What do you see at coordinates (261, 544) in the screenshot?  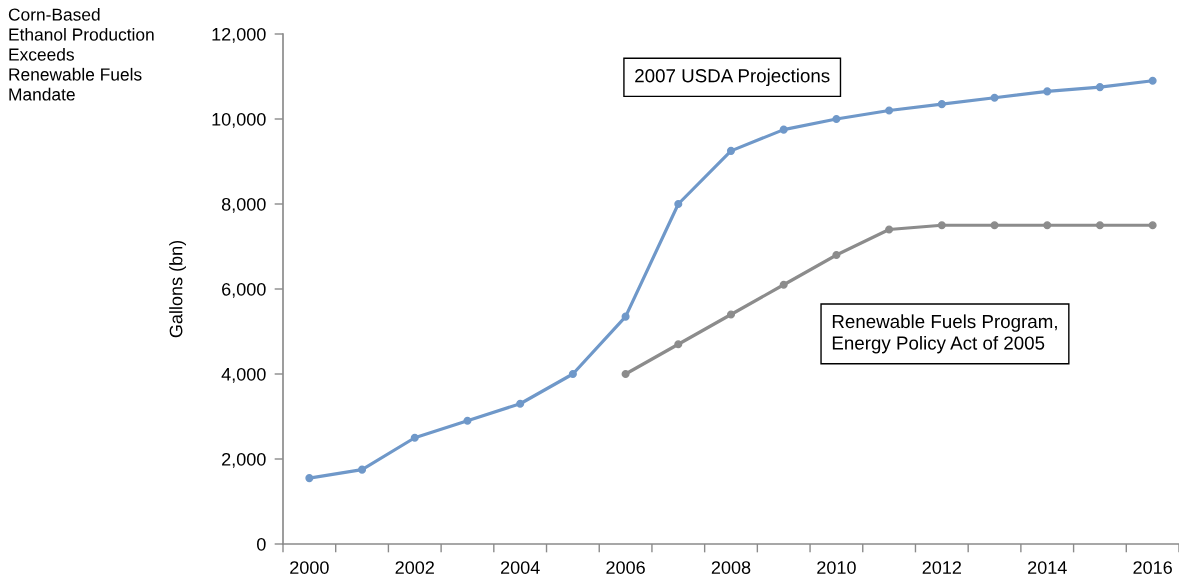 I see `y-tick-label: 0` at bounding box center [261, 544].